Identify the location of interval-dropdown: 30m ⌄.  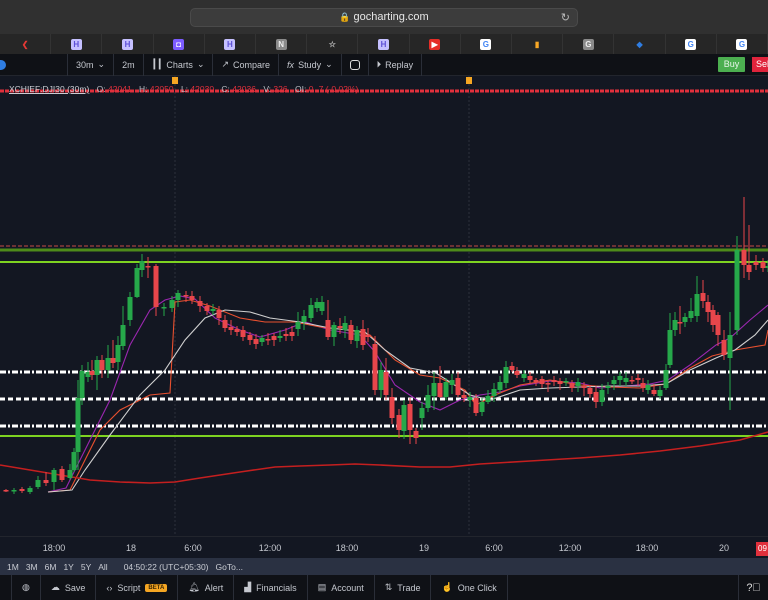
(91, 64).